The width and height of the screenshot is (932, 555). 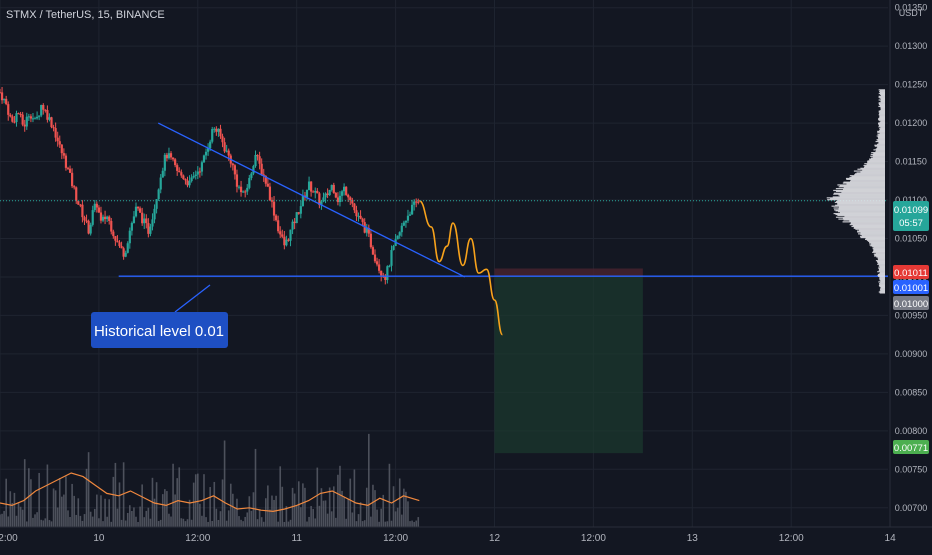 I want to click on y-tick-label: 0.00950, so click(x=911, y=315).